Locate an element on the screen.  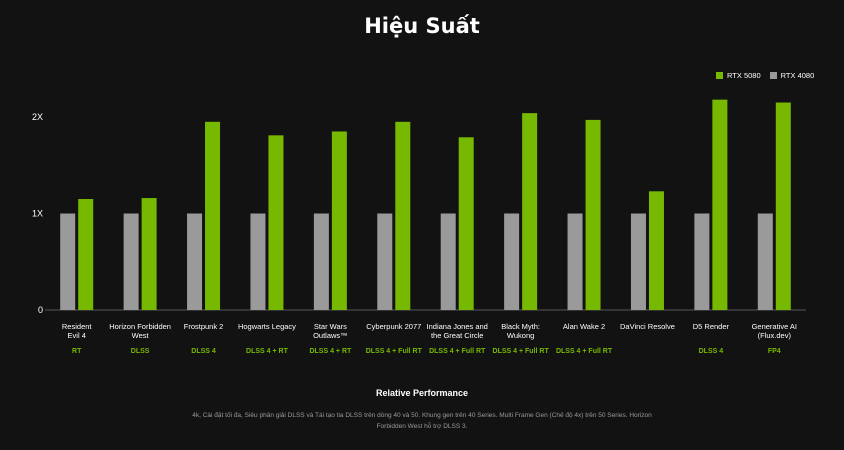
legend-item-rtx4080: RTX 4080 is located at coordinates (792, 75).